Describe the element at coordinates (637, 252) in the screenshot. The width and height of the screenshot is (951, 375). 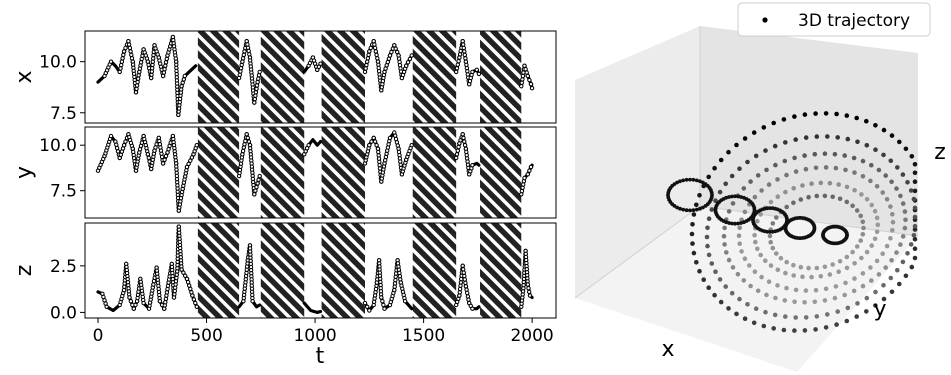
I see `pane-edge` at that location.